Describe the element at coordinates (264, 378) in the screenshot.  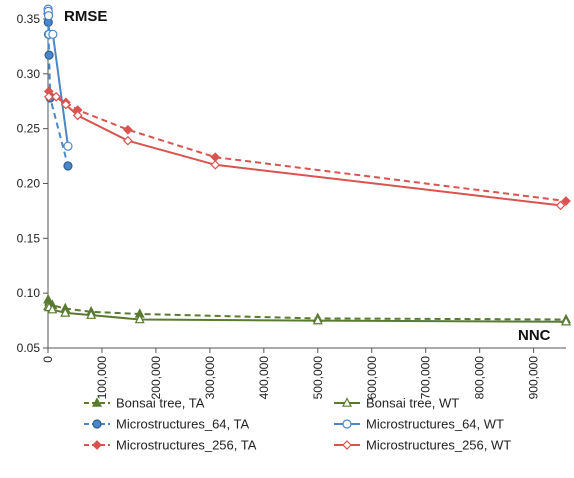
I see `x-tick-label: 400,000` at that location.